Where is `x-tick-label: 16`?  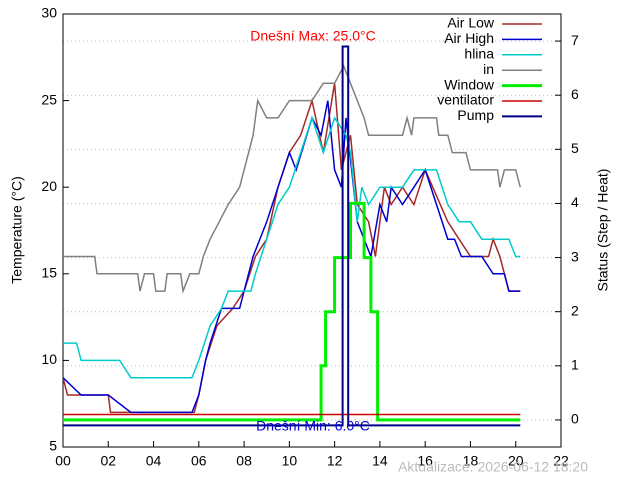 x-tick-label: 16 is located at coordinates (425, 461).